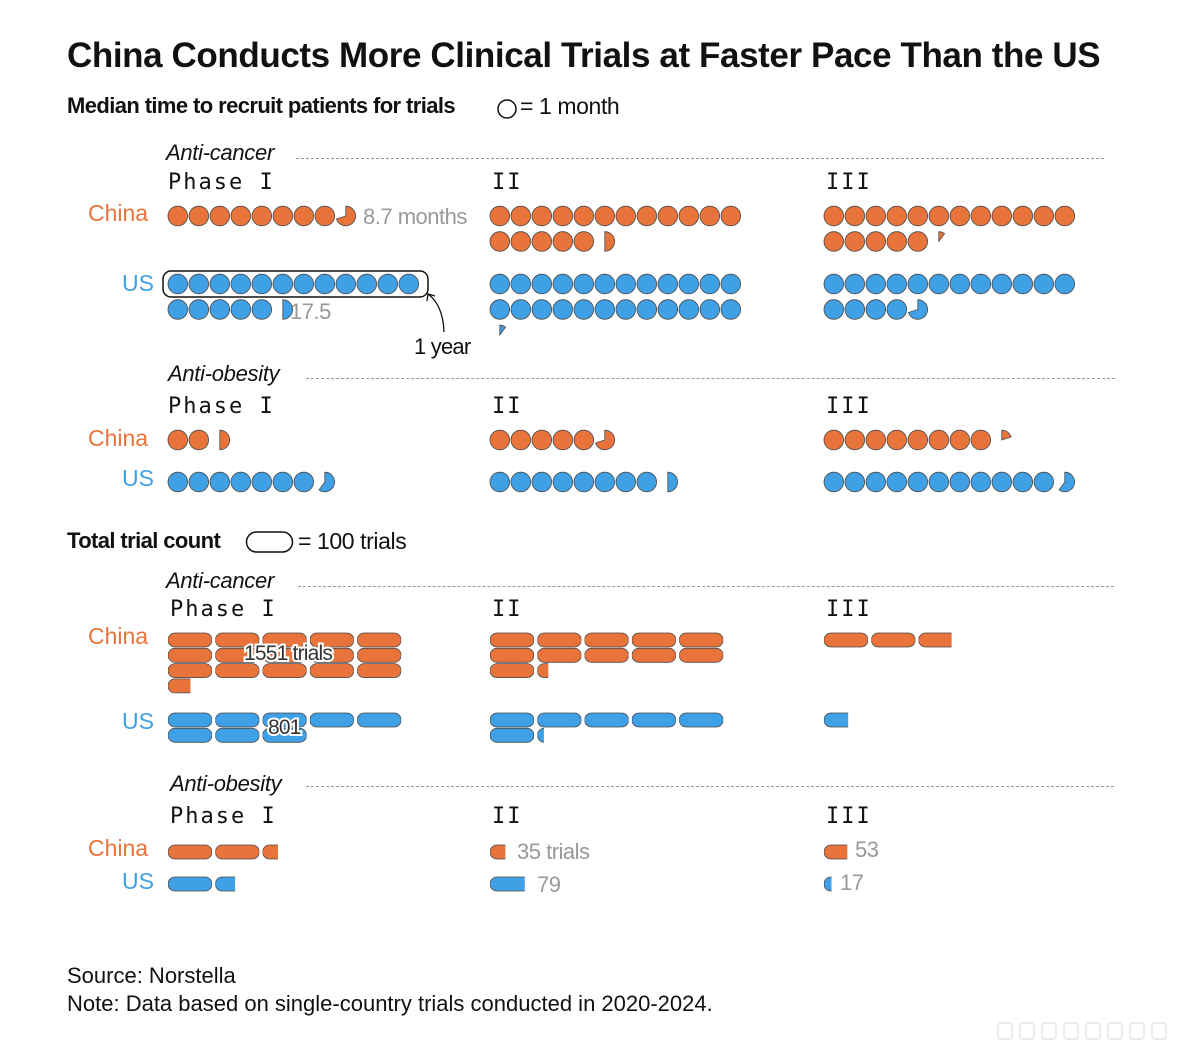 This screenshot has width=1196, height=1052. Describe the element at coordinates (224, 581) in the screenshot. I see `group-label-anti-cancer: Anti-cancer` at that location.